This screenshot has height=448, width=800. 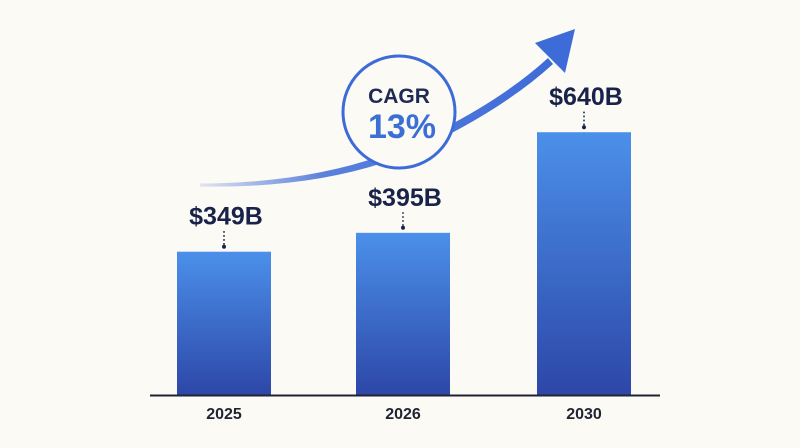 I want to click on value-connector-dot-2025, so click(x=224, y=246).